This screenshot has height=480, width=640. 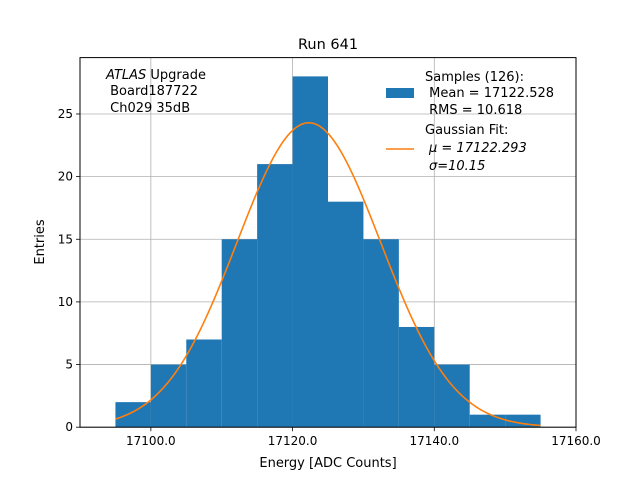 I want to click on y-axis-ticks: 0 5 10 15 20 25, so click(x=69, y=270).